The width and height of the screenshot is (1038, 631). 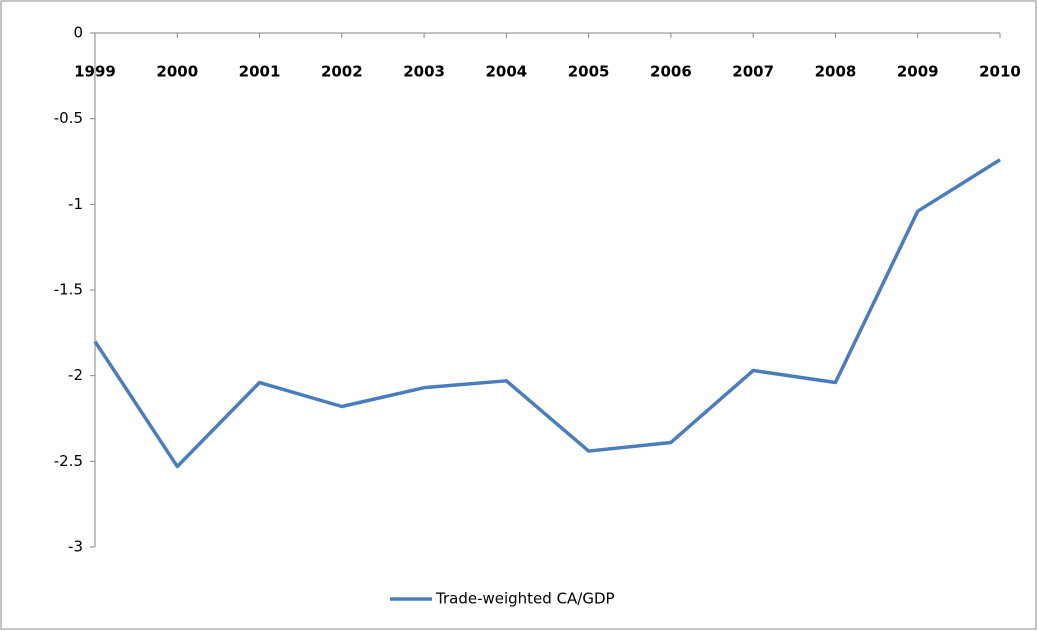 What do you see at coordinates (1000, 72) in the screenshot?
I see `x-tick-label: 2010` at bounding box center [1000, 72].